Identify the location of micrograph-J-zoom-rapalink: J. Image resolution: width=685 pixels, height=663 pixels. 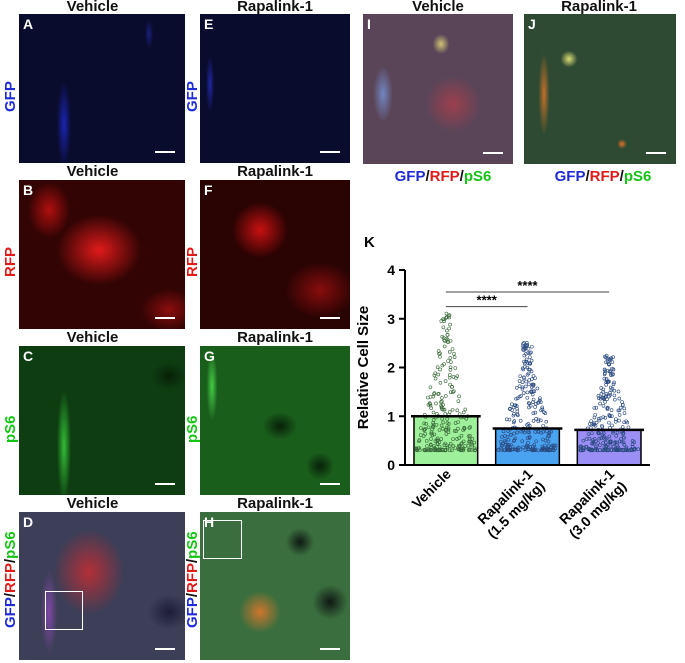
(600, 89).